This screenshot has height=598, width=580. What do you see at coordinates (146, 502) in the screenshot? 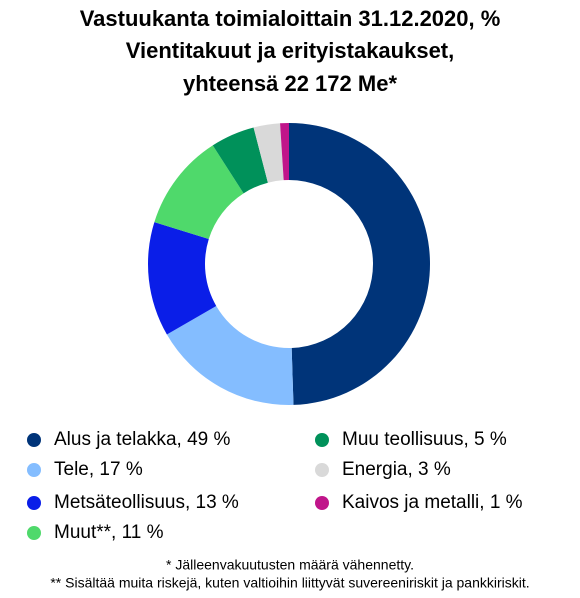
I see `legend-label: Metsäteollisuus, 13 %` at bounding box center [146, 502].